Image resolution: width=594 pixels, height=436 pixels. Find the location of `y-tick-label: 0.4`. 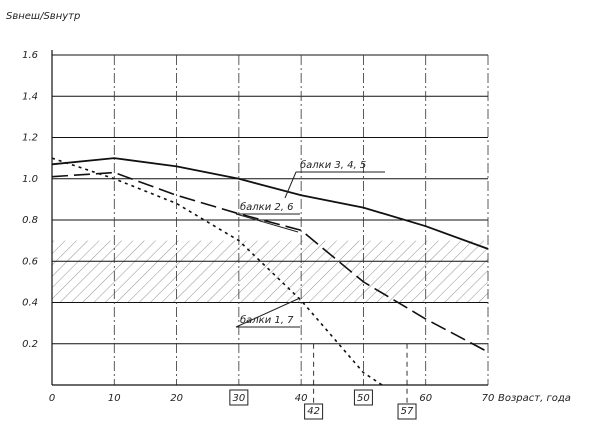

y-tick-label: 0.4 is located at coordinates (30, 303).